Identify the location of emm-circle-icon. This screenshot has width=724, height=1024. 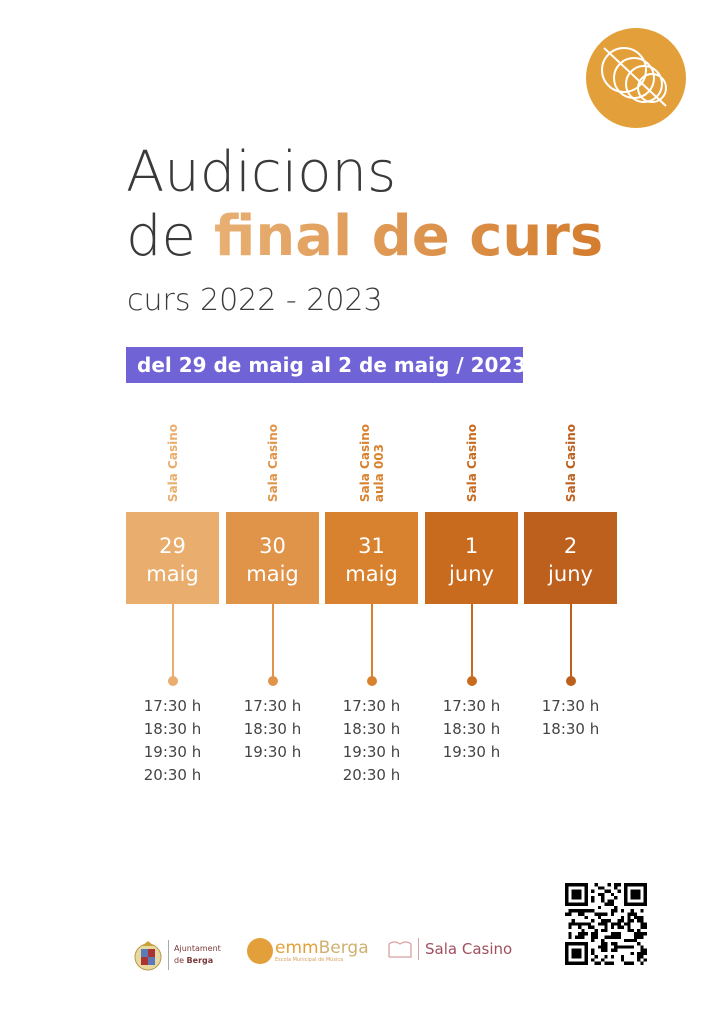
(260, 951).